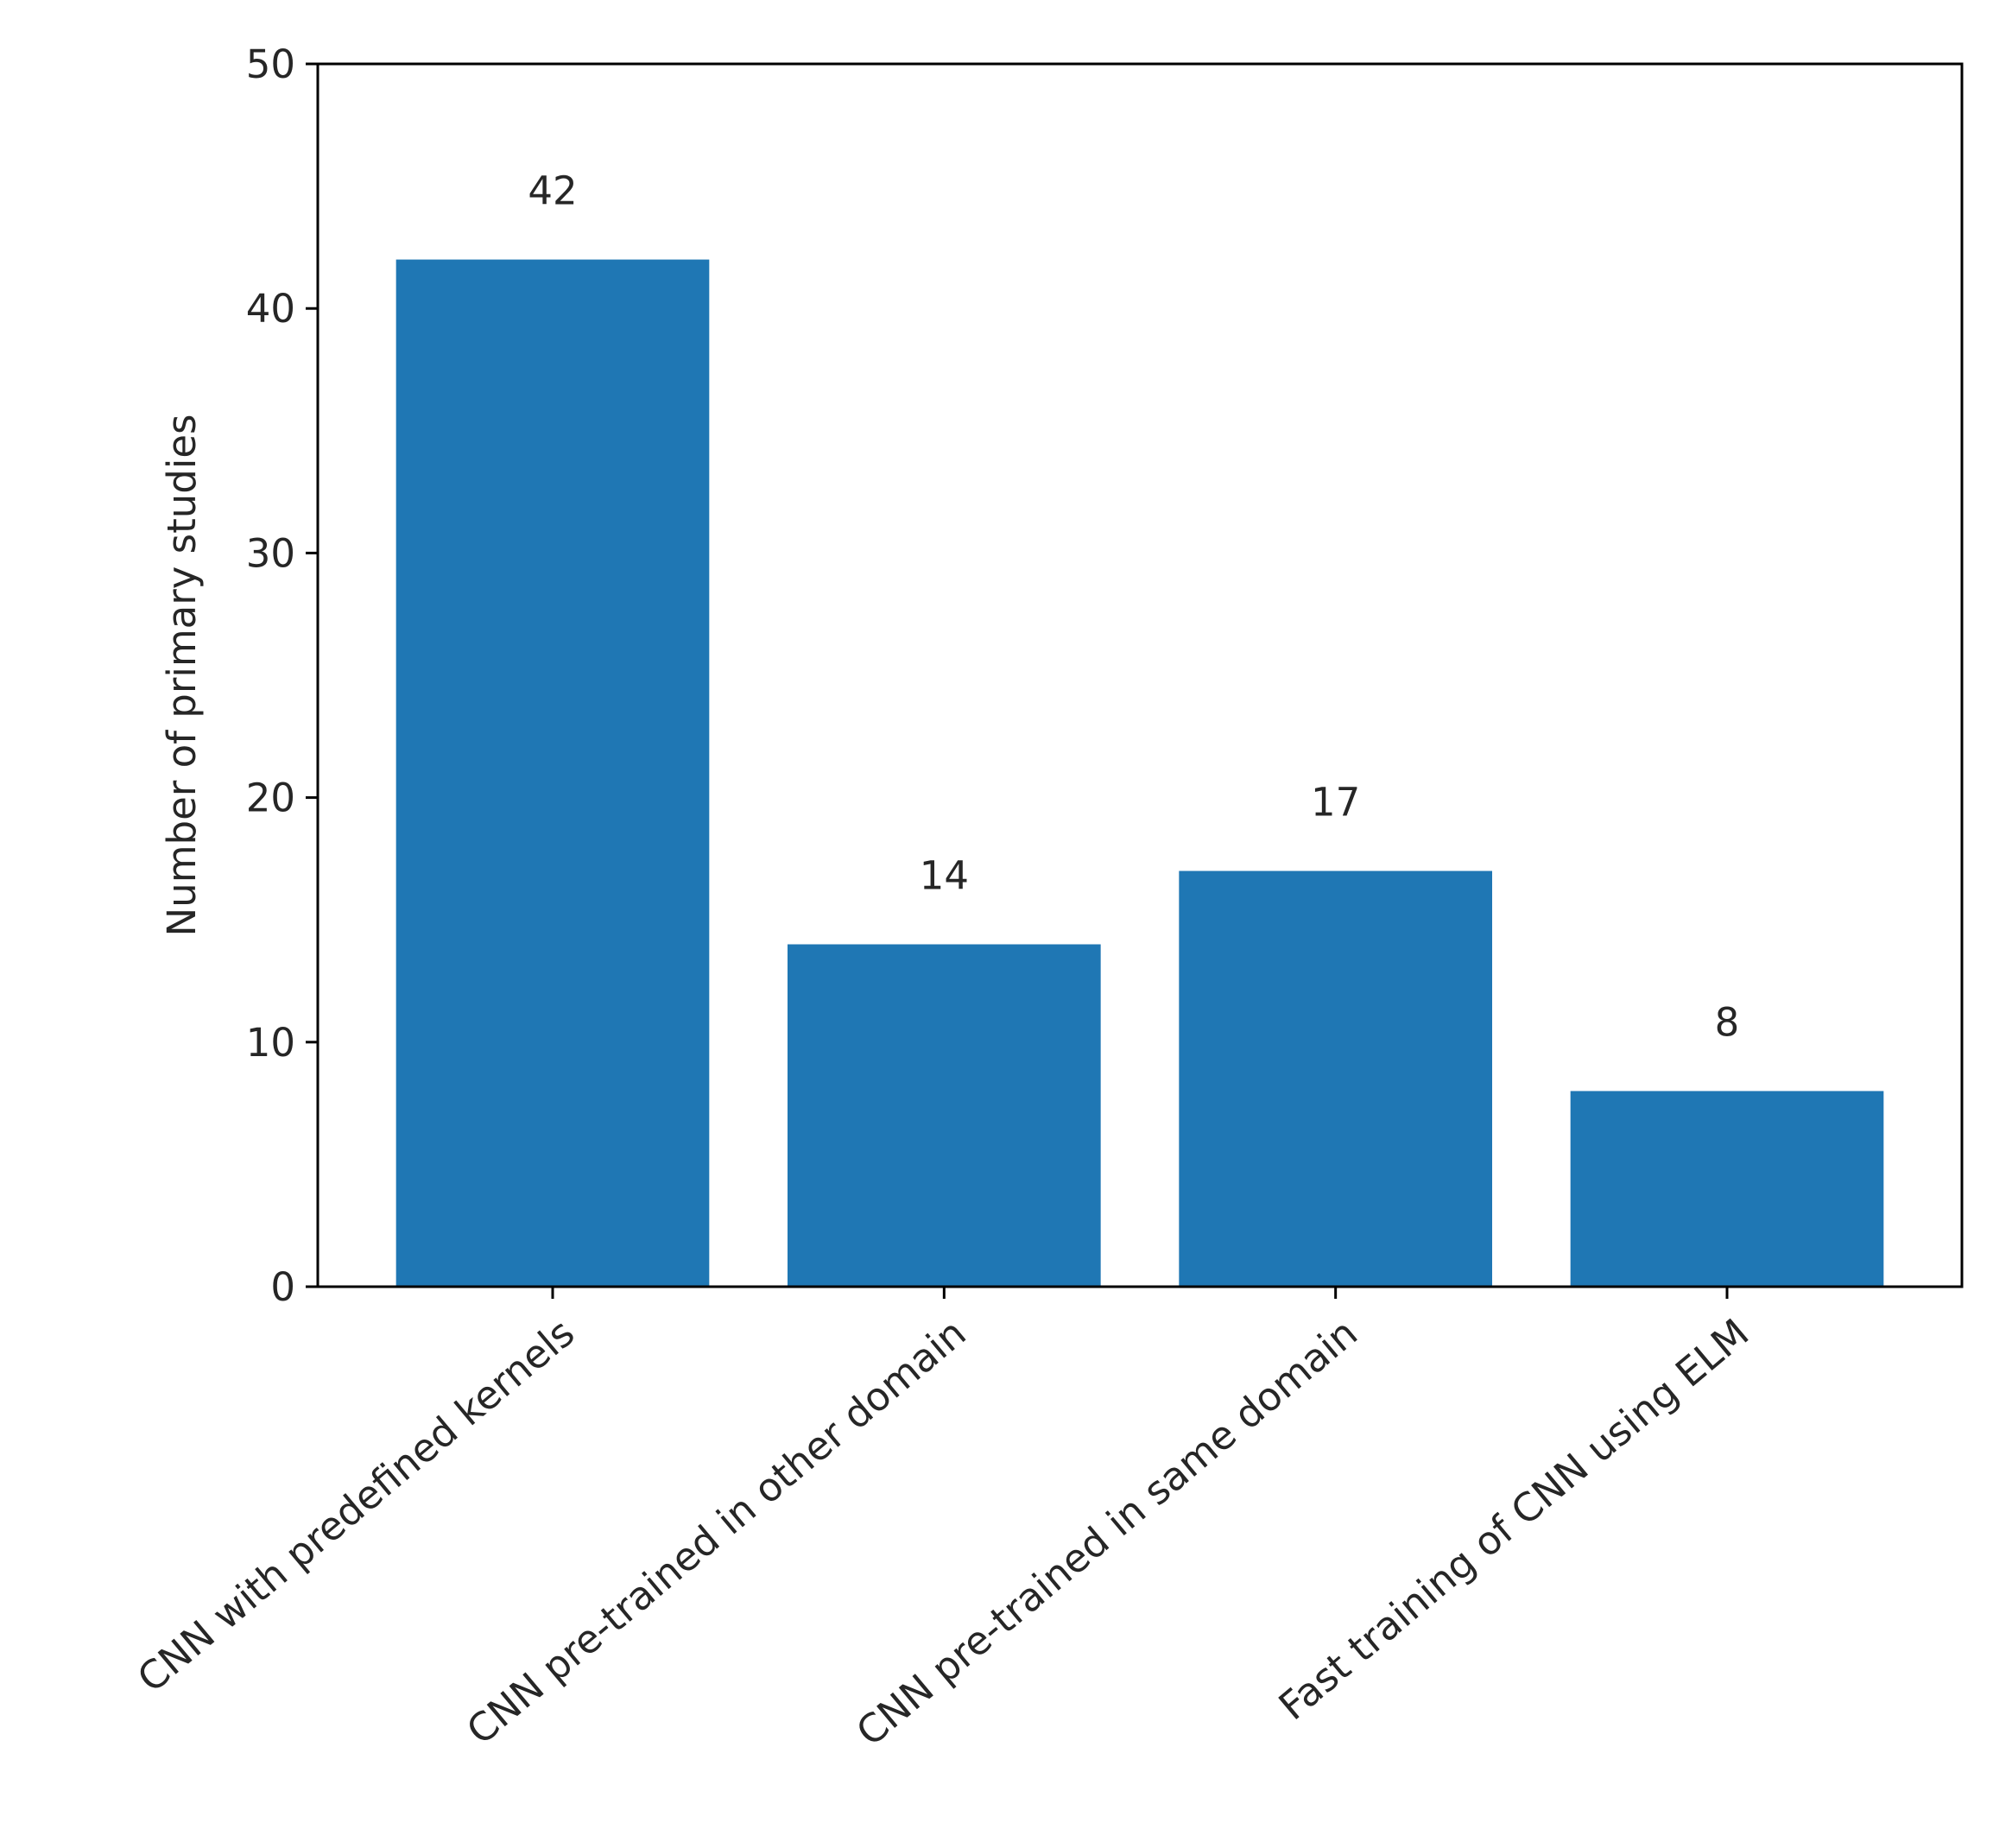 The width and height of the screenshot is (1993, 1848). I want to click on y-tick-label-10: 10, so click(270, 1043).